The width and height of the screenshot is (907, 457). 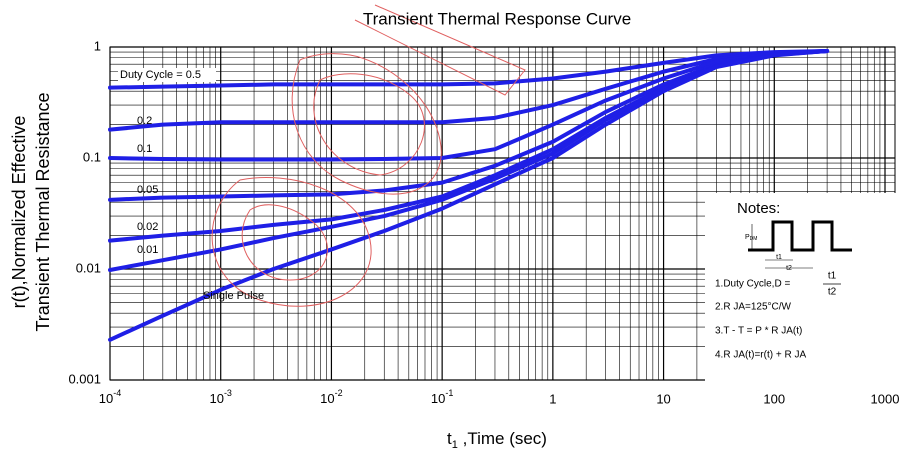 What do you see at coordinates (800, 236) in the screenshot?
I see `pulse-waveform` at bounding box center [800, 236].